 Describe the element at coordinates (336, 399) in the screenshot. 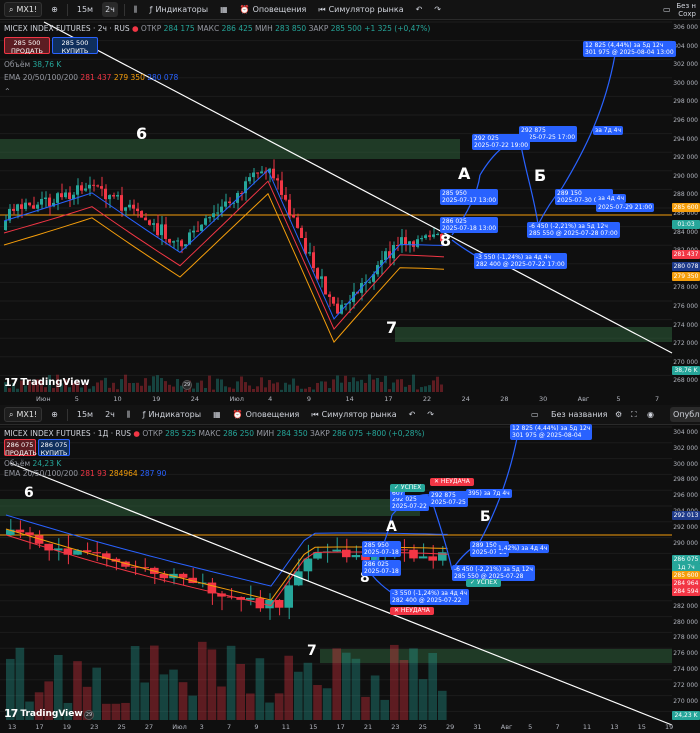

I see `time-axis: Июн 5 10 19 24 Июл 4 9 14 17 22 24 28 30 Авг 5 7` at that location.